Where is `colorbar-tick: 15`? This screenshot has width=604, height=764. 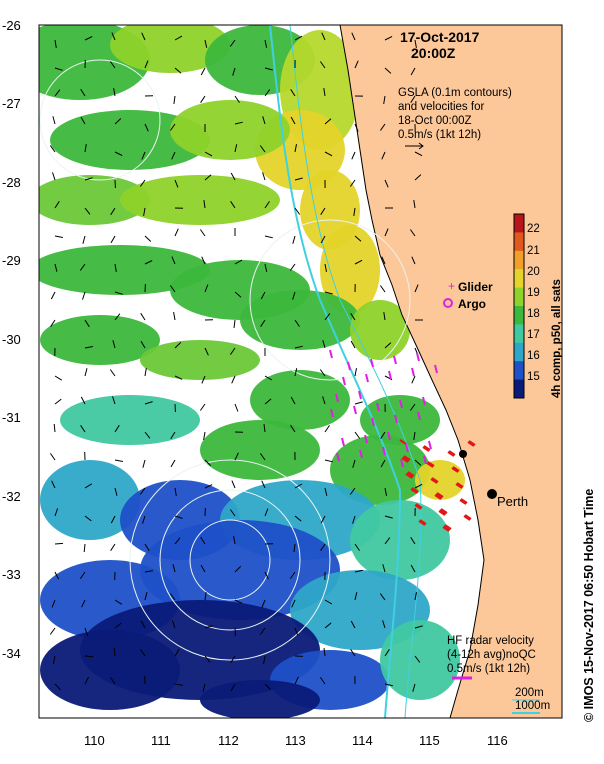
colorbar-tick: 15 is located at coordinates (533, 377).